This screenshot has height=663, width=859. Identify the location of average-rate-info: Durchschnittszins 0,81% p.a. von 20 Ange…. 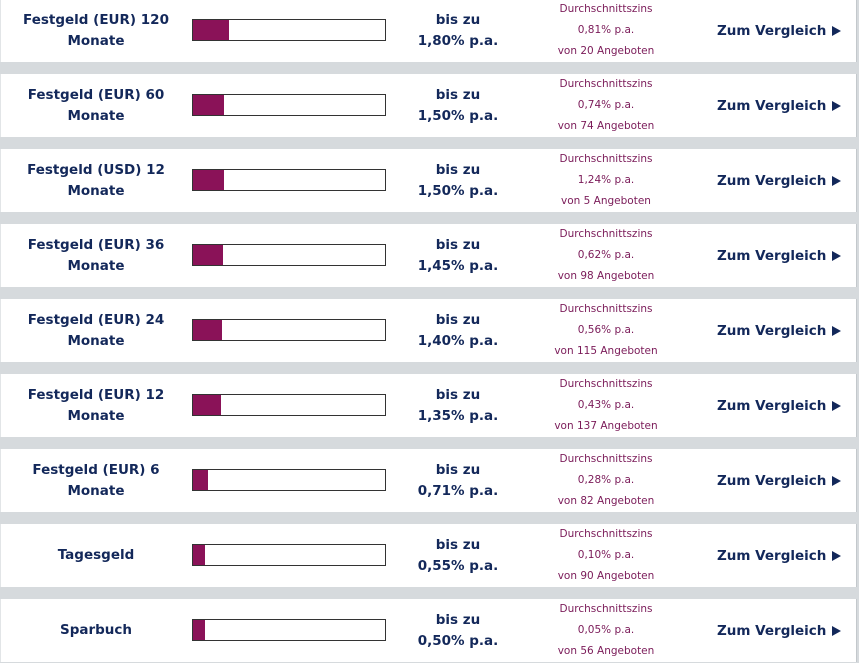
(606, 31).